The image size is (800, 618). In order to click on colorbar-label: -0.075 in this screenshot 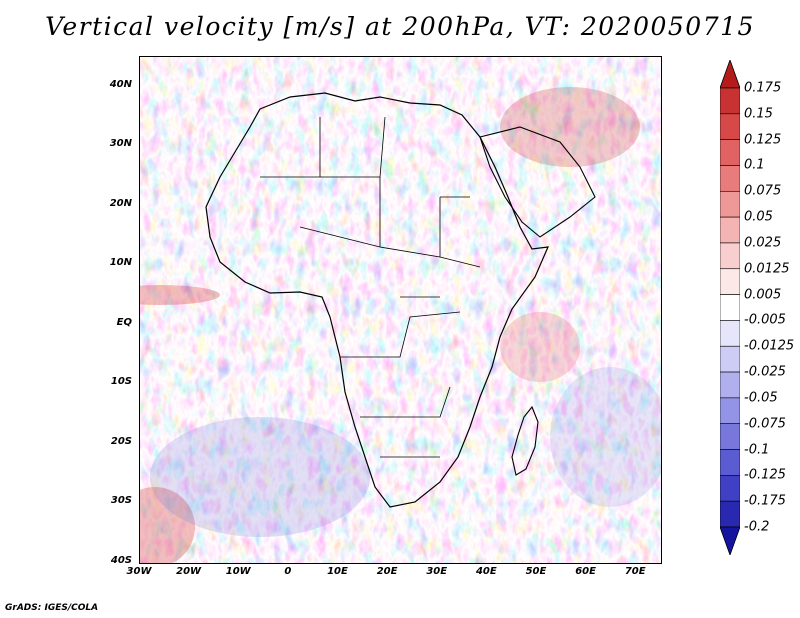, I will do `click(765, 424)`.